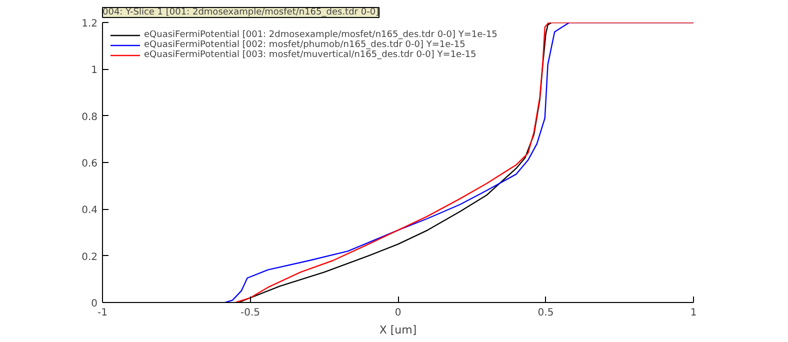 This screenshot has height=342, width=788. Describe the element at coordinates (398, 313) in the screenshot. I see `x-tick-label: 0` at that location.